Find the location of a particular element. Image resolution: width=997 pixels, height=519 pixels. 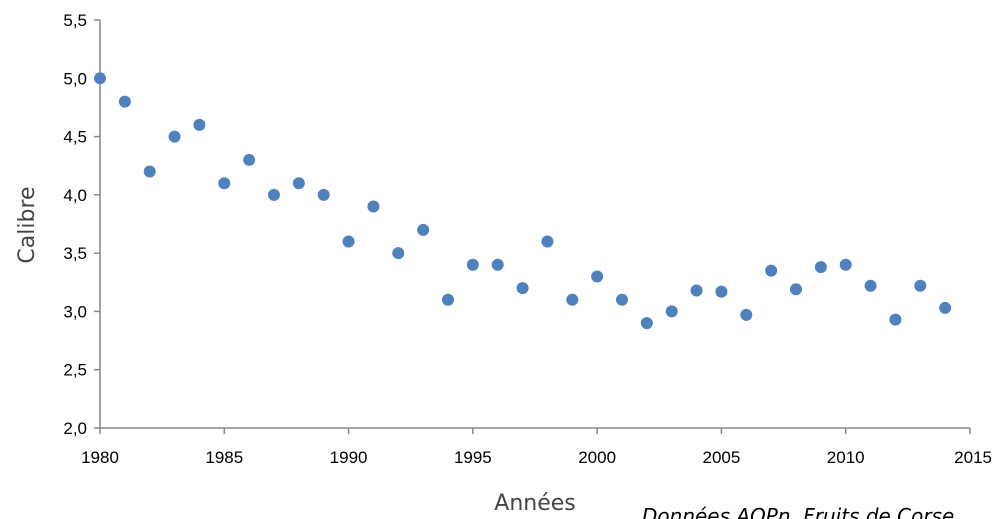

y-tick-label: 5,0 is located at coordinates (75, 78).